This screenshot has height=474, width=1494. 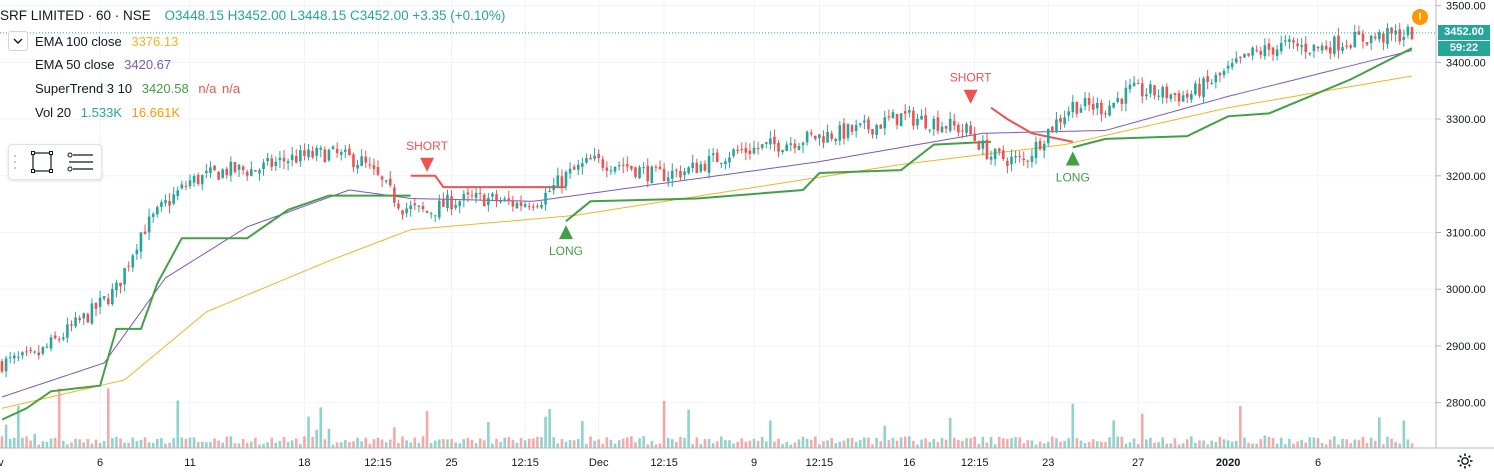 I want to click on lines-tool-button, so click(x=80, y=162).